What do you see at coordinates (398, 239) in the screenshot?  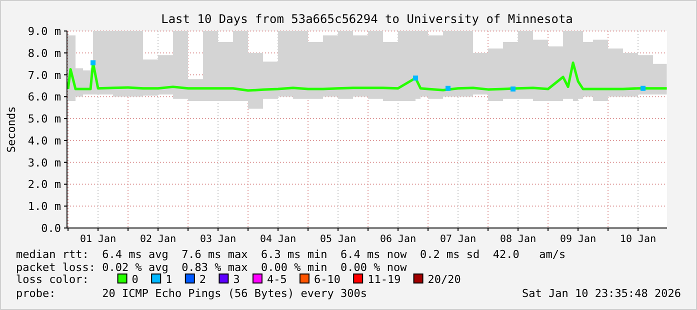 I see `x-tick-label: 06 Jan` at bounding box center [398, 239].